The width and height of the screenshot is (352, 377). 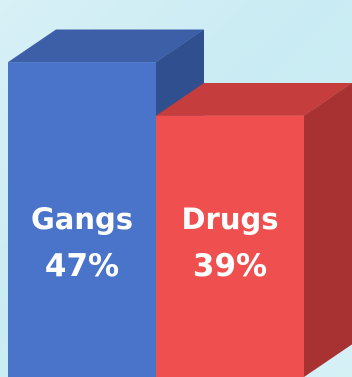 I want to click on bar-top-drugs, so click(x=254, y=99).